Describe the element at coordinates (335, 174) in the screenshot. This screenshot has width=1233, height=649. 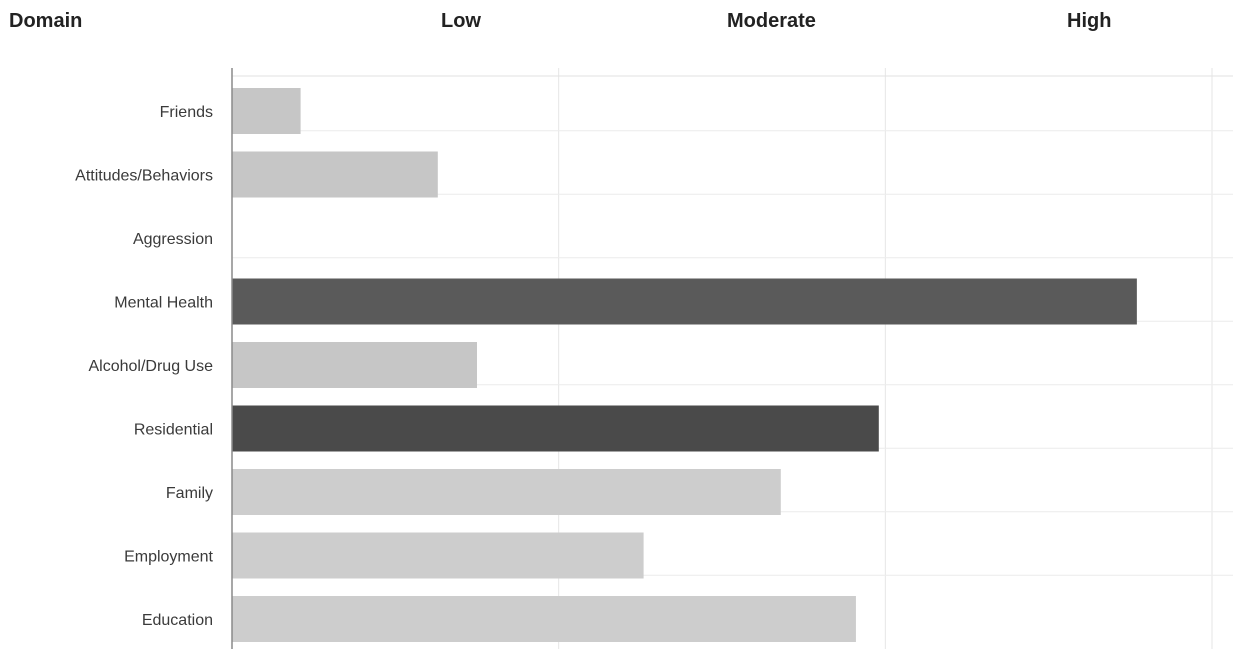
I see `bar-attitudes-behaviors` at that location.